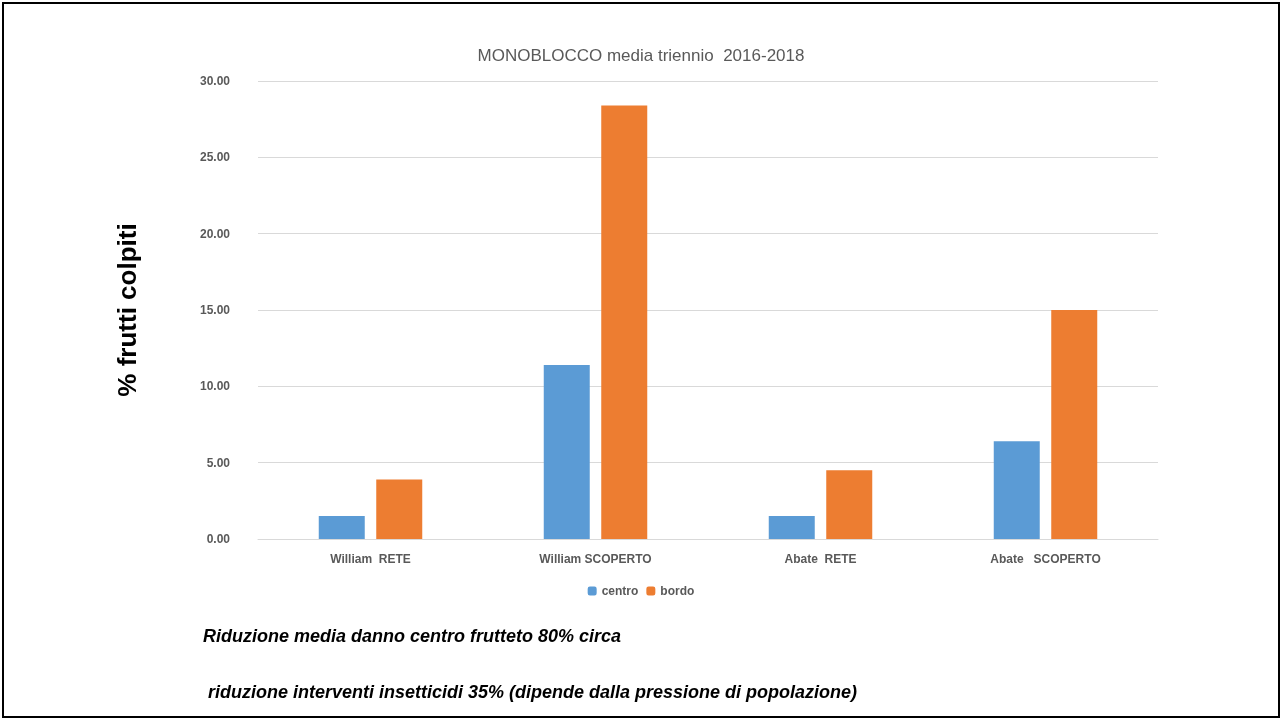  What do you see at coordinates (820, 559) in the screenshot?
I see `x-tick-label: Abate RETE` at bounding box center [820, 559].